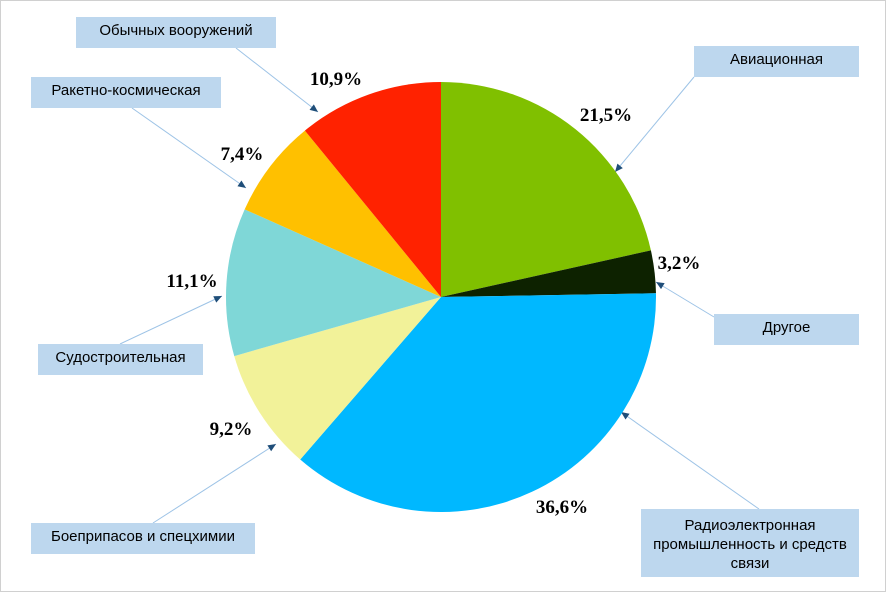  Describe the element at coordinates (685, 299) in the screenshot. I see `leader-line-other` at that location.